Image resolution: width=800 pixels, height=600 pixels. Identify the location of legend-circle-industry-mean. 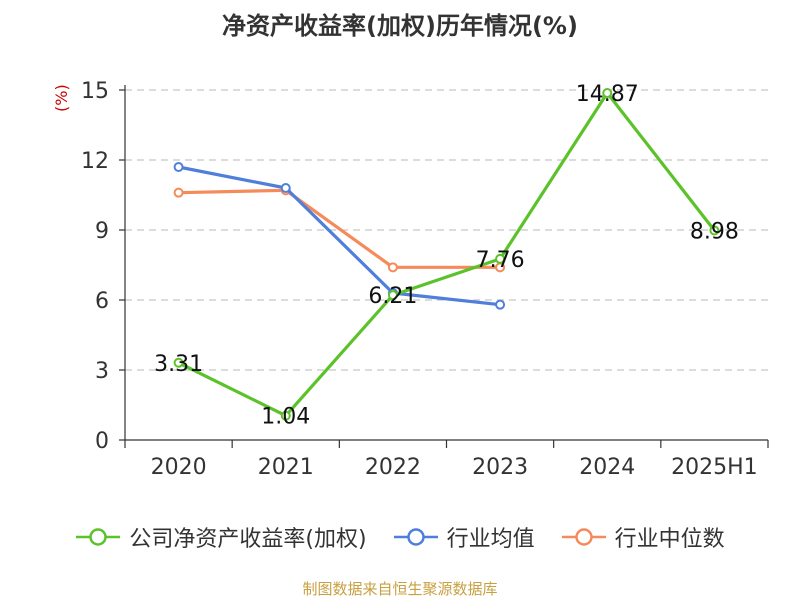
(415, 537).